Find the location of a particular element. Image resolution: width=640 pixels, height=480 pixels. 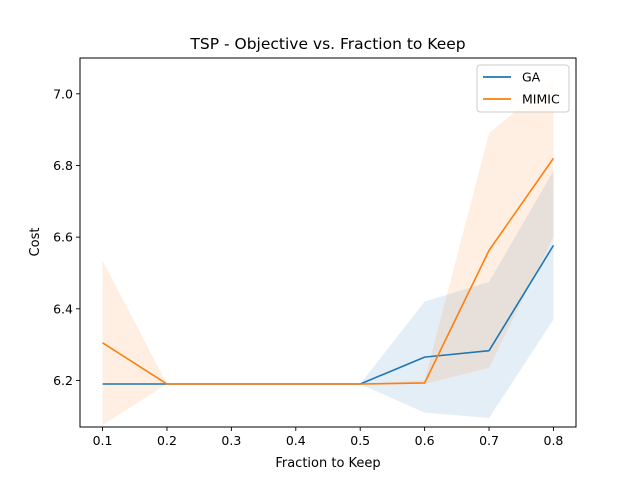

chart-title: TSP - Objective vs. Fraction to Keep is located at coordinates (327, 44).